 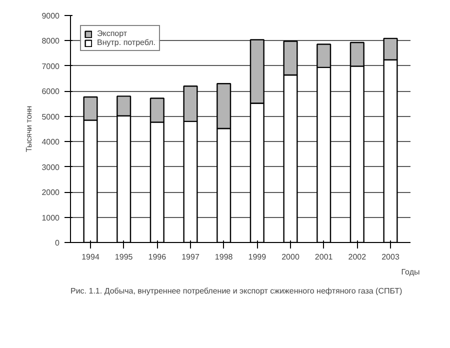 What do you see at coordinates (91, 257) in the screenshot?
I see `x-tick-label: 1994` at bounding box center [91, 257].